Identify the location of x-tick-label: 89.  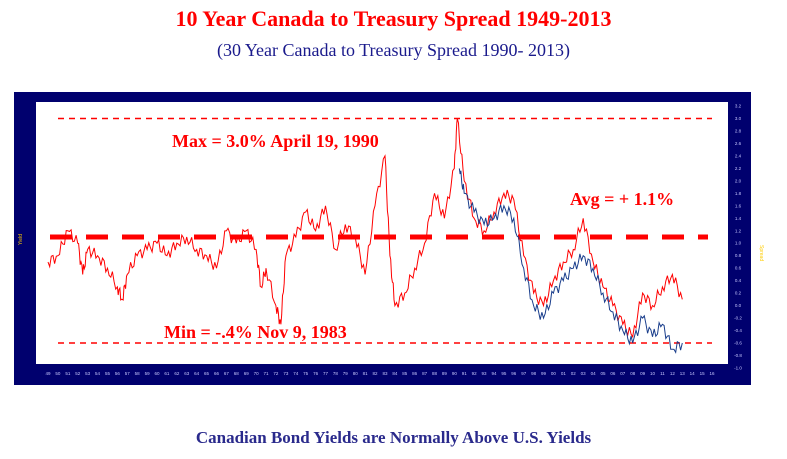
(445, 373).